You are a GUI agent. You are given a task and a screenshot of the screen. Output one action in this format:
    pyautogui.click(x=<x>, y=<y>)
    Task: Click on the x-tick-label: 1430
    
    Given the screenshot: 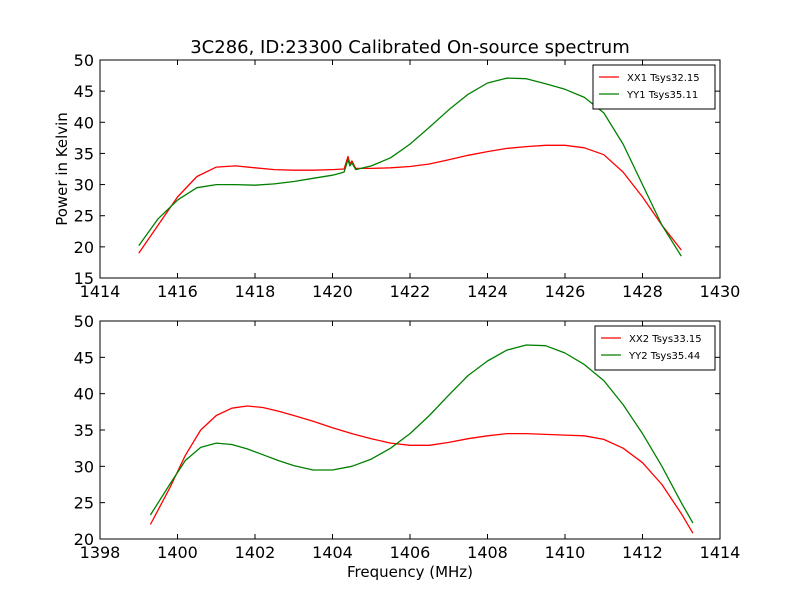 What is the action you would take?
    pyautogui.click(x=720, y=291)
    